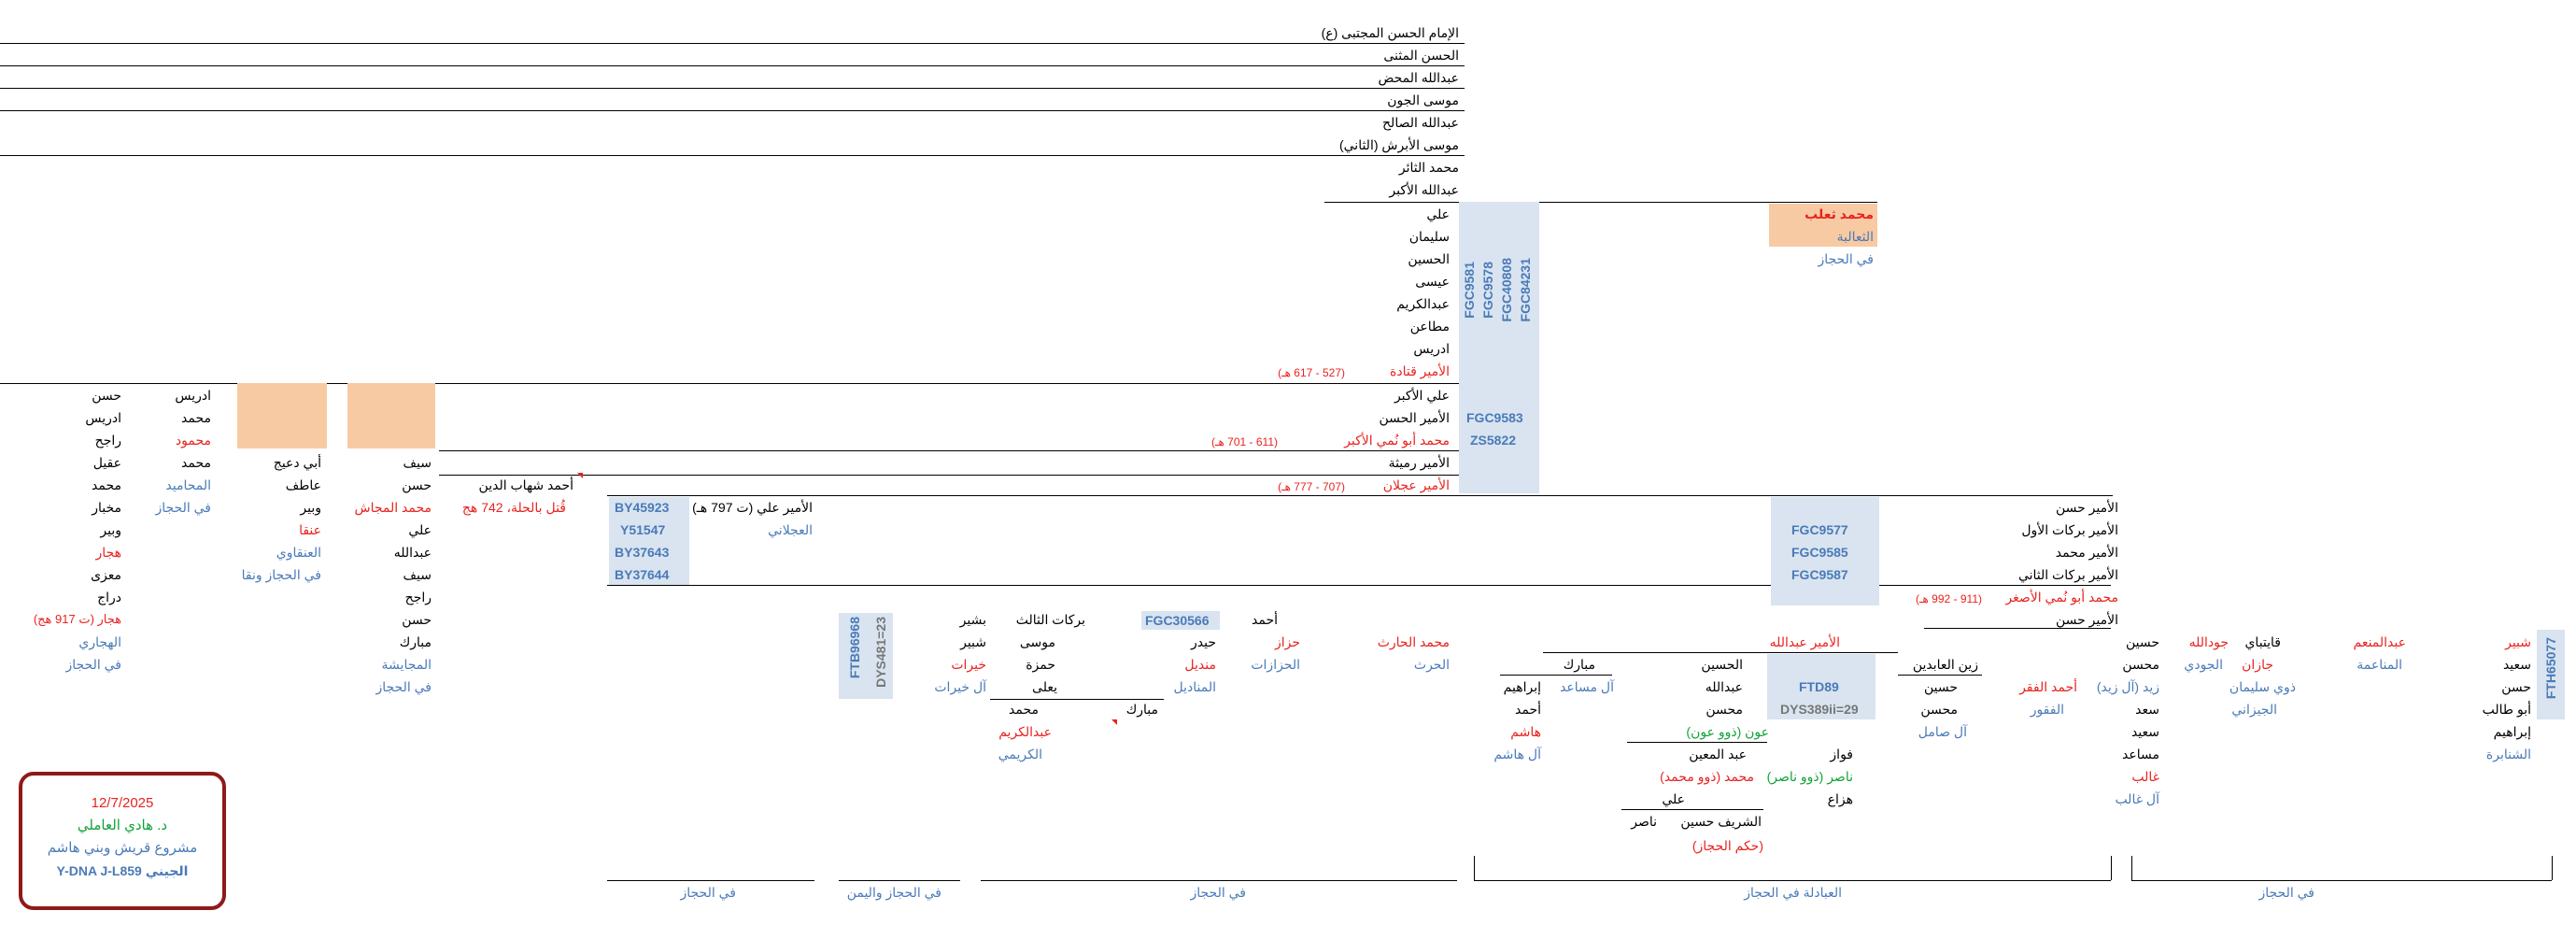 The image size is (2576, 925). What do you see at coordinates (2067, 574) in the screenshot?
I see `barakat-name: الأمير بركات الثاني` at bounding box center [2067, 574].